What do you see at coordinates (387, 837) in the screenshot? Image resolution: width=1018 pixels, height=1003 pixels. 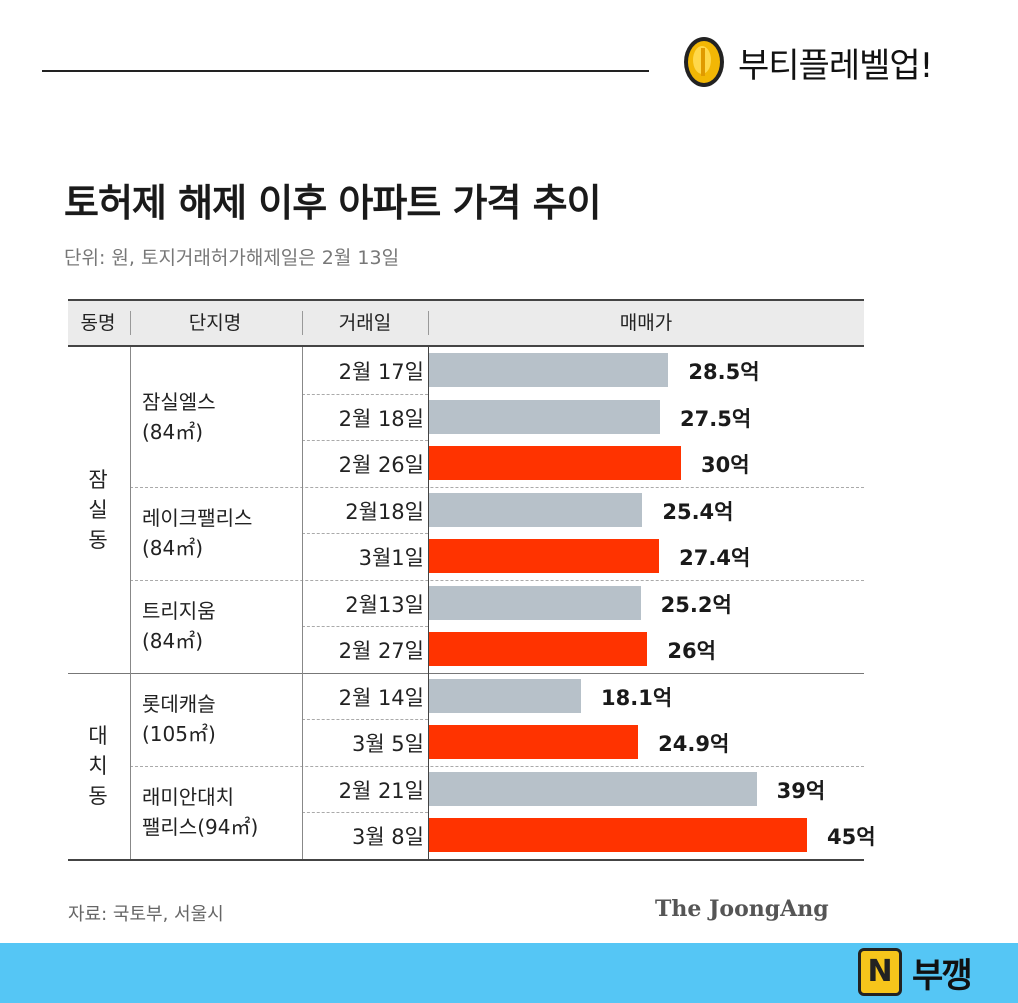 I see `trade-date: 3월 8일` at bounding box center [387, 837].